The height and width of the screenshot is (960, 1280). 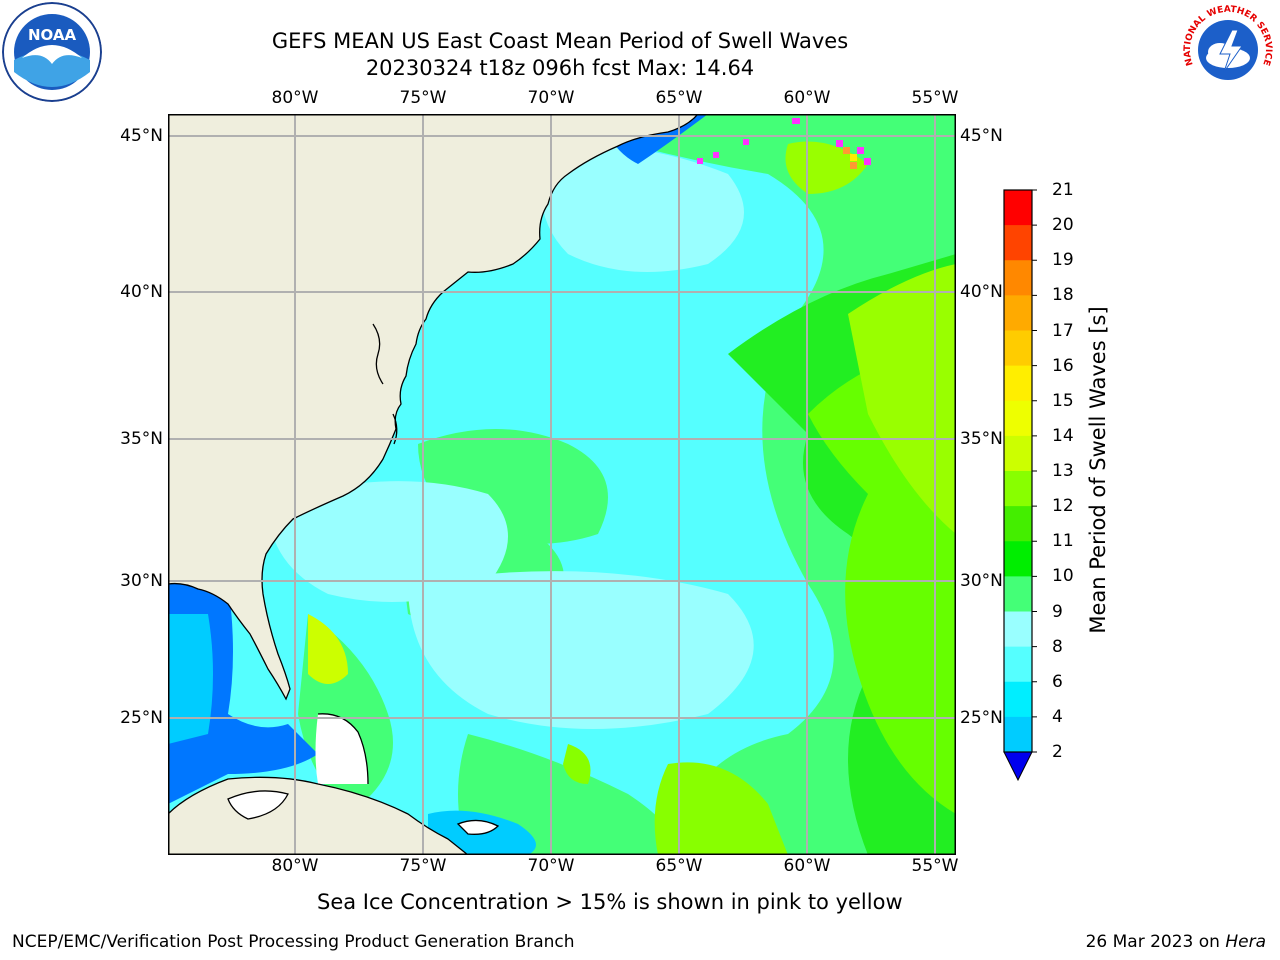 What do you see at coordinates (560, 68) in the screenshot?
I see `chart-subtitle: 20230324 t18z 096h fcst Max: 14.64` at bounding box center [560, 68].